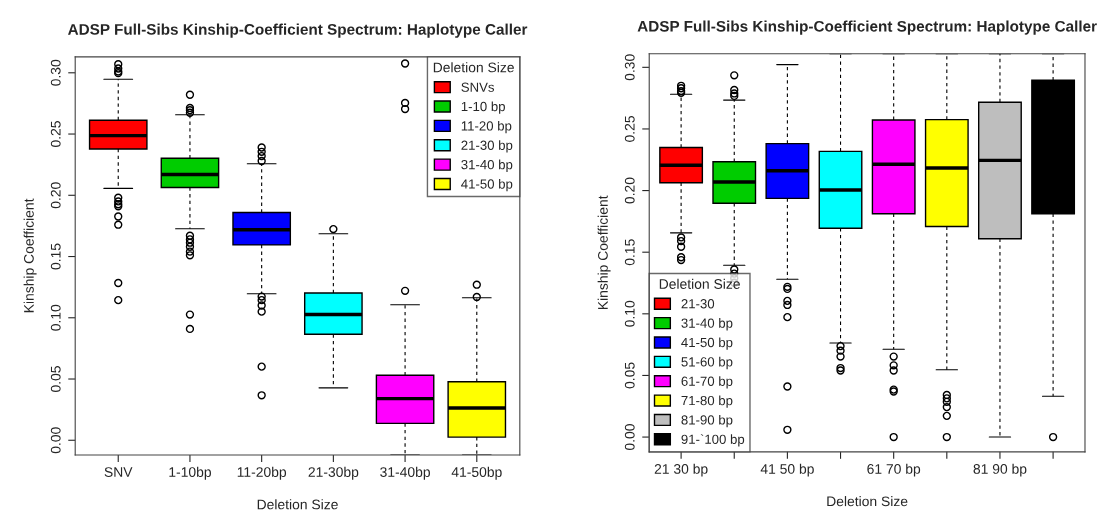  I want to click on x-tick-label: 41 50 bp, so click(787, 470).